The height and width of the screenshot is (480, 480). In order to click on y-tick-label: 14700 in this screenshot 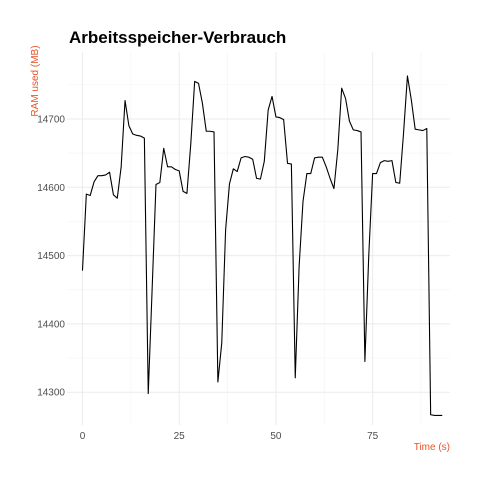, I will do `click(51, 119)`.